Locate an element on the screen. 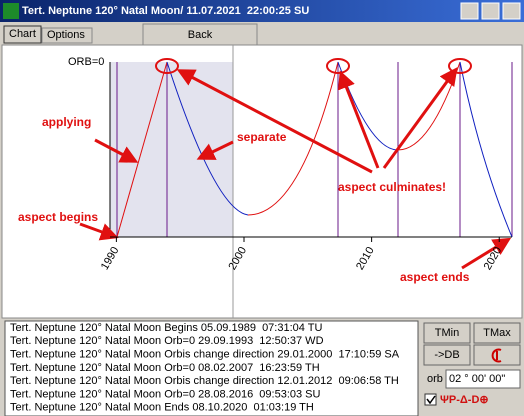 This screenshot has height=416, width=524. annotation: applying is located at coordinates (66, 122).